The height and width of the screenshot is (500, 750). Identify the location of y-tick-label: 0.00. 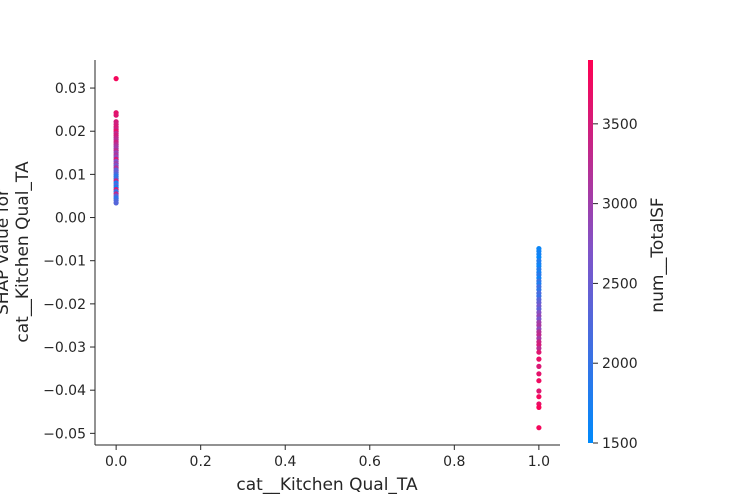
(70, 219).